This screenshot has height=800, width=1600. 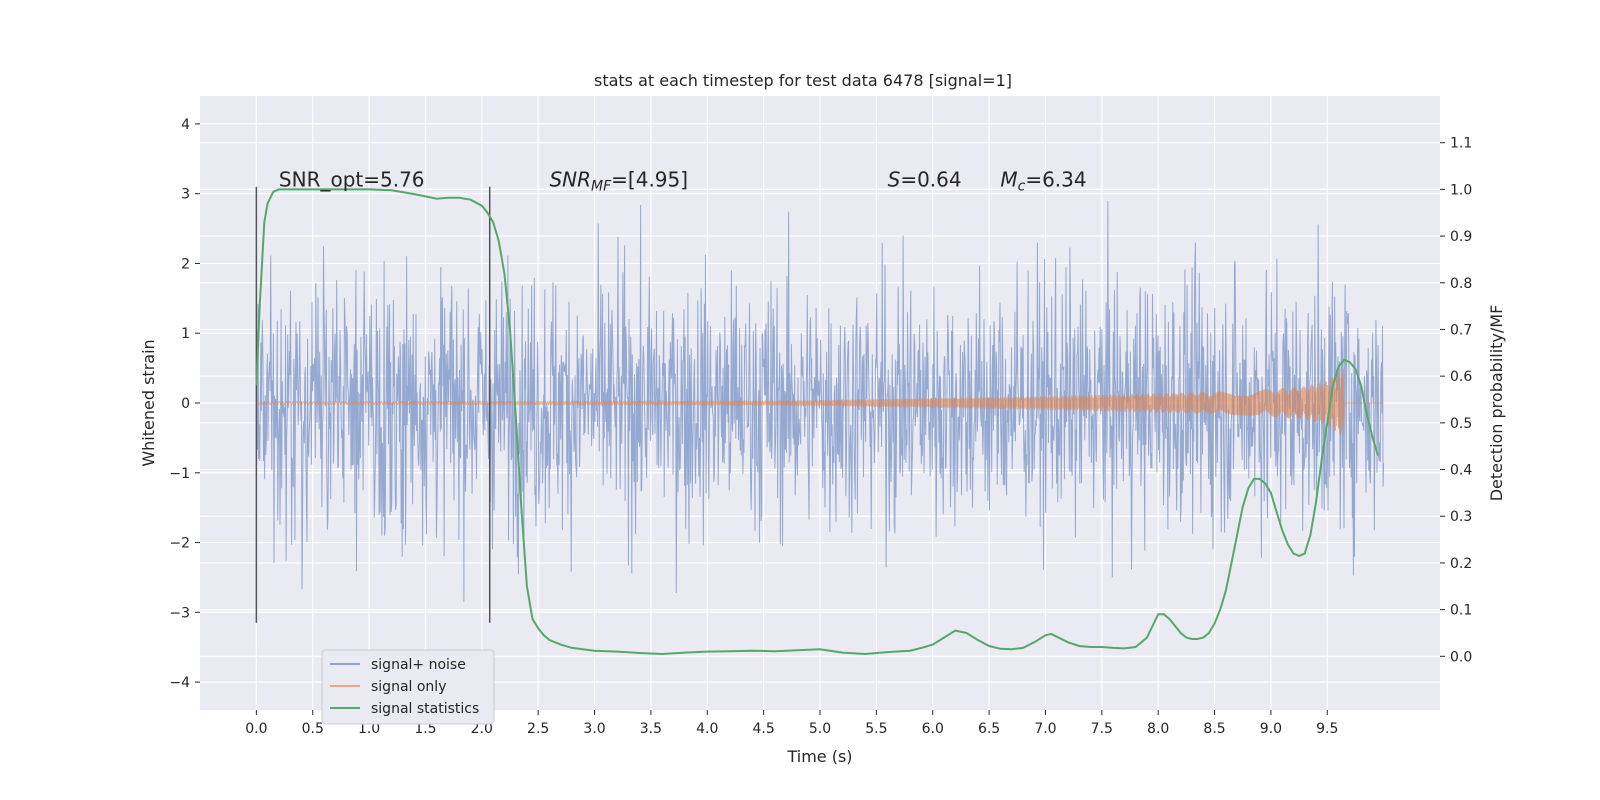 I want to click on y2-axis-ticks: 0.0 0.1 0.2 0.3 0.4 0.5 0.6 0.7 0.8 0.9 1.0 1.1, so click(x=1456, y=400).